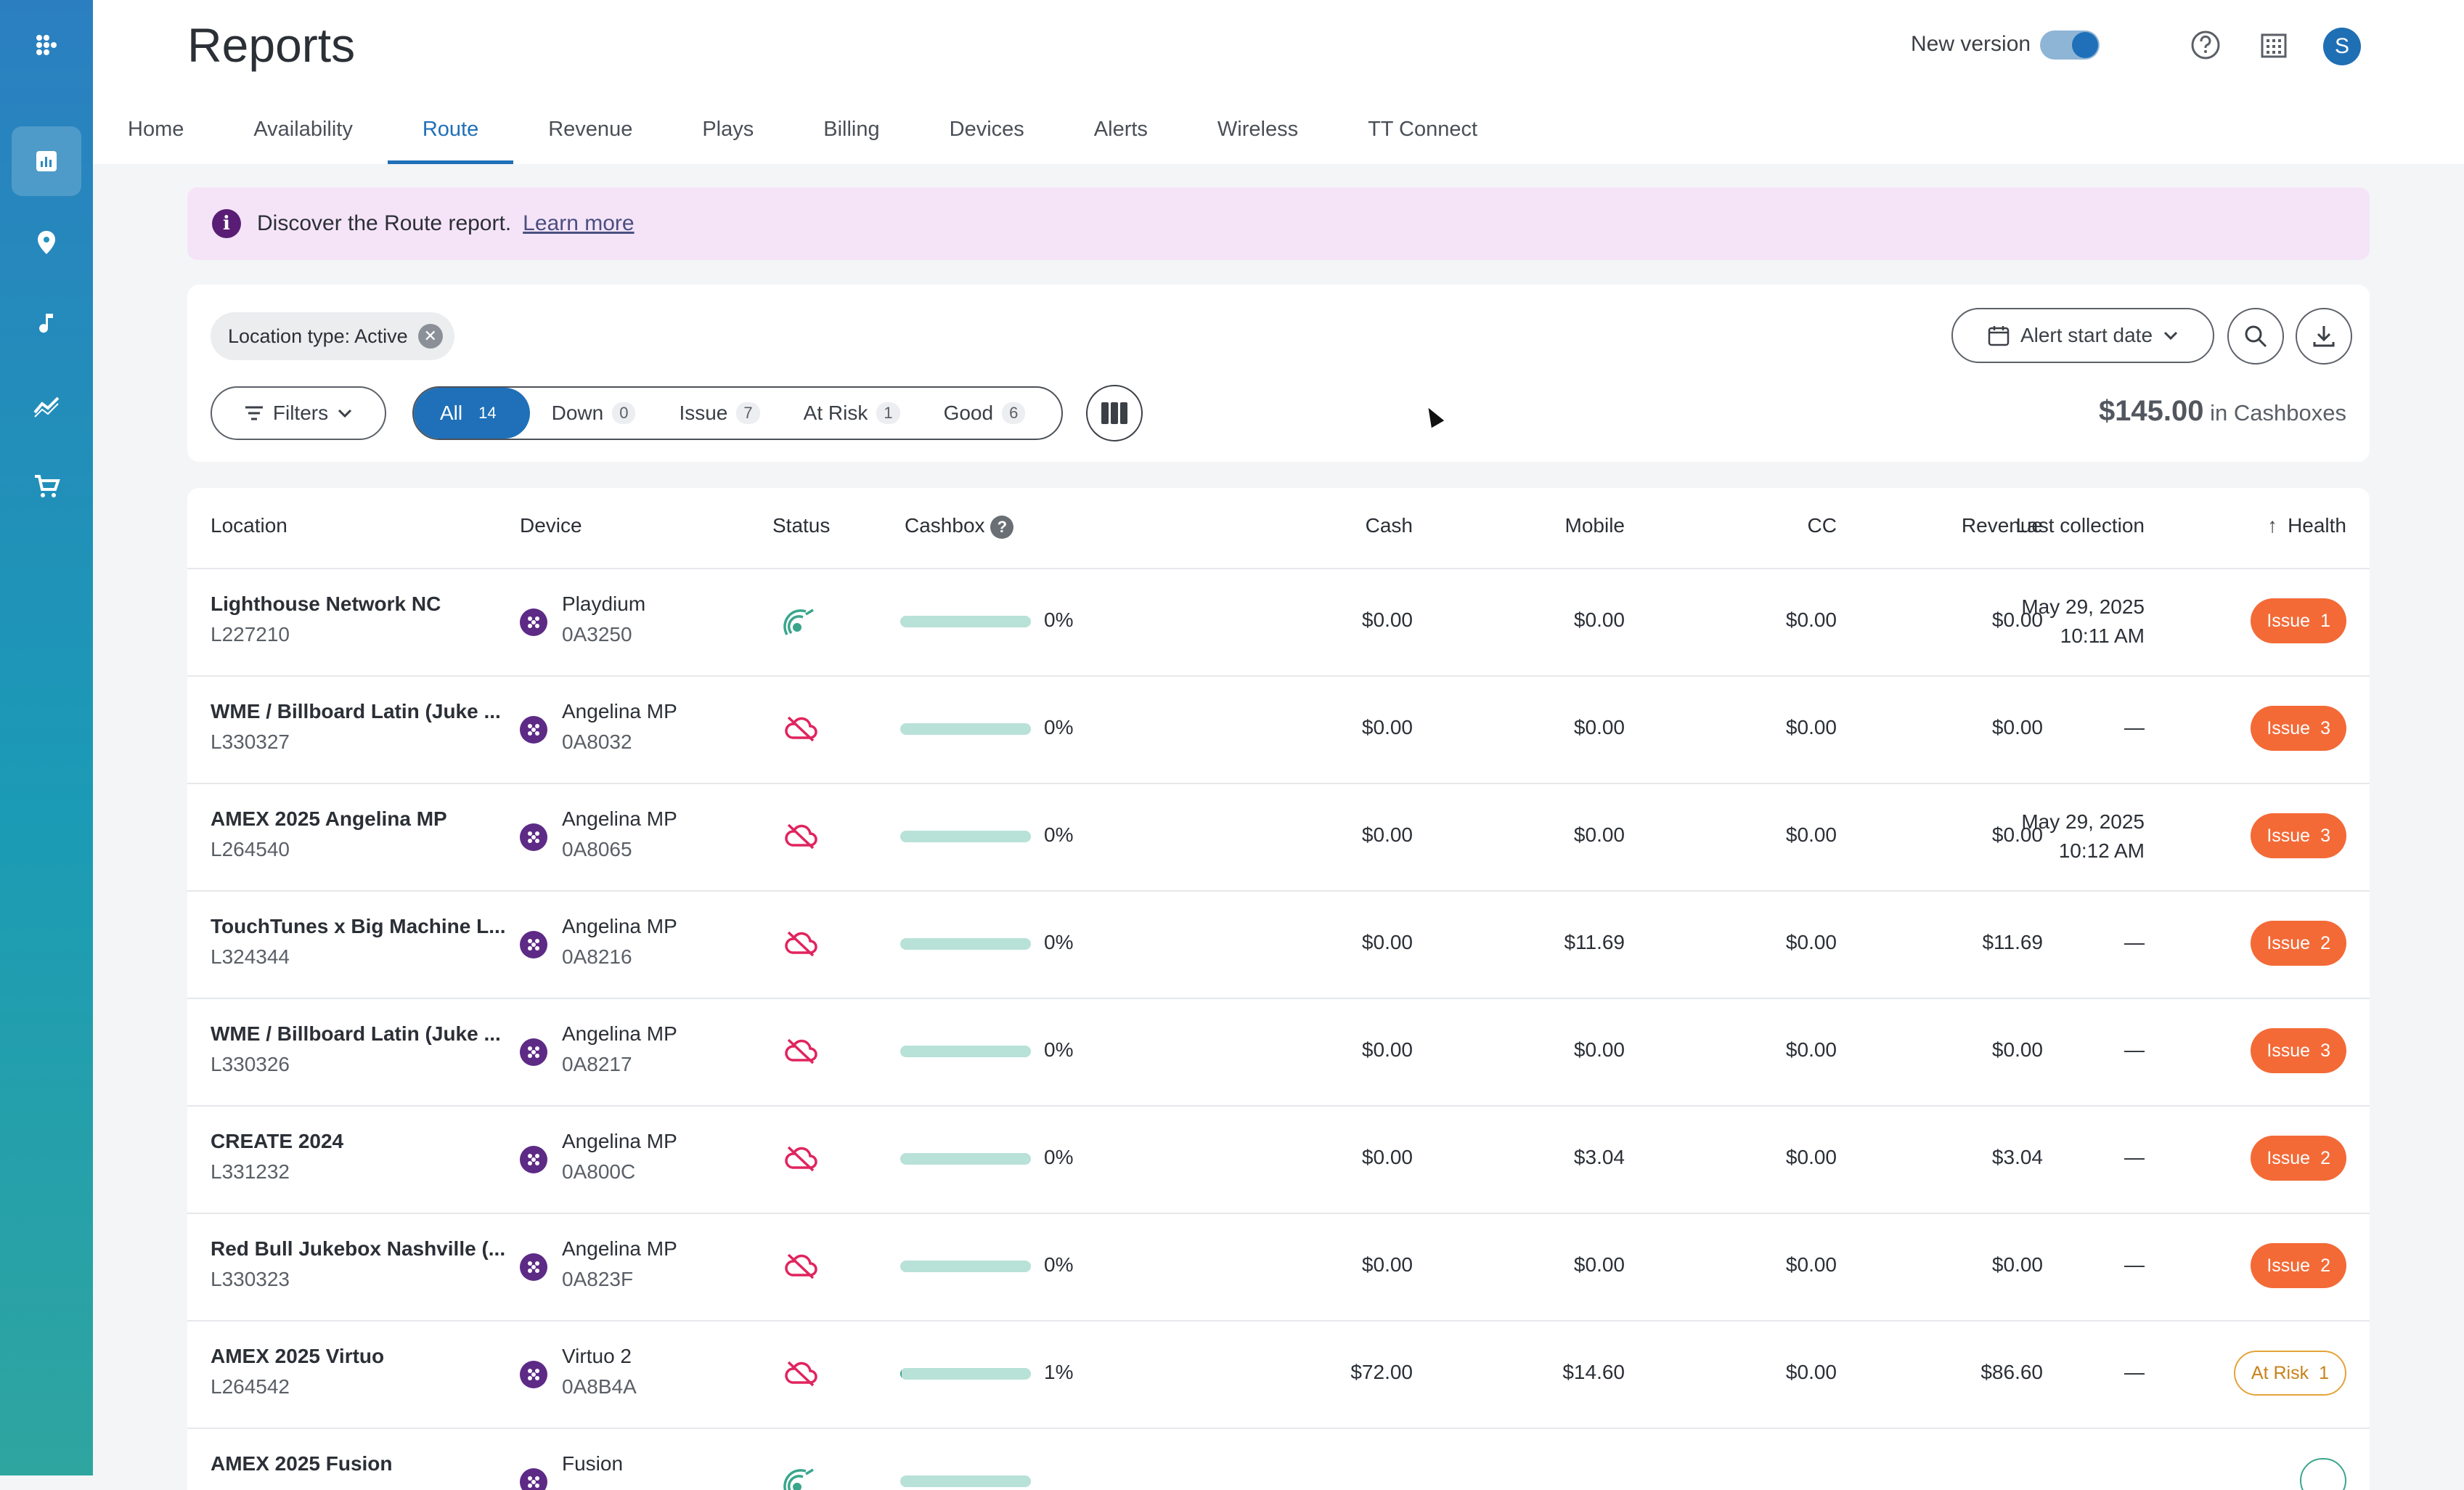 The width and height of the screenshot is (2464, 1490). What do you see at coordinates (303, 129) in the screenshot?
I see `tab-availability: Availability` at bounding box center [303, 129].